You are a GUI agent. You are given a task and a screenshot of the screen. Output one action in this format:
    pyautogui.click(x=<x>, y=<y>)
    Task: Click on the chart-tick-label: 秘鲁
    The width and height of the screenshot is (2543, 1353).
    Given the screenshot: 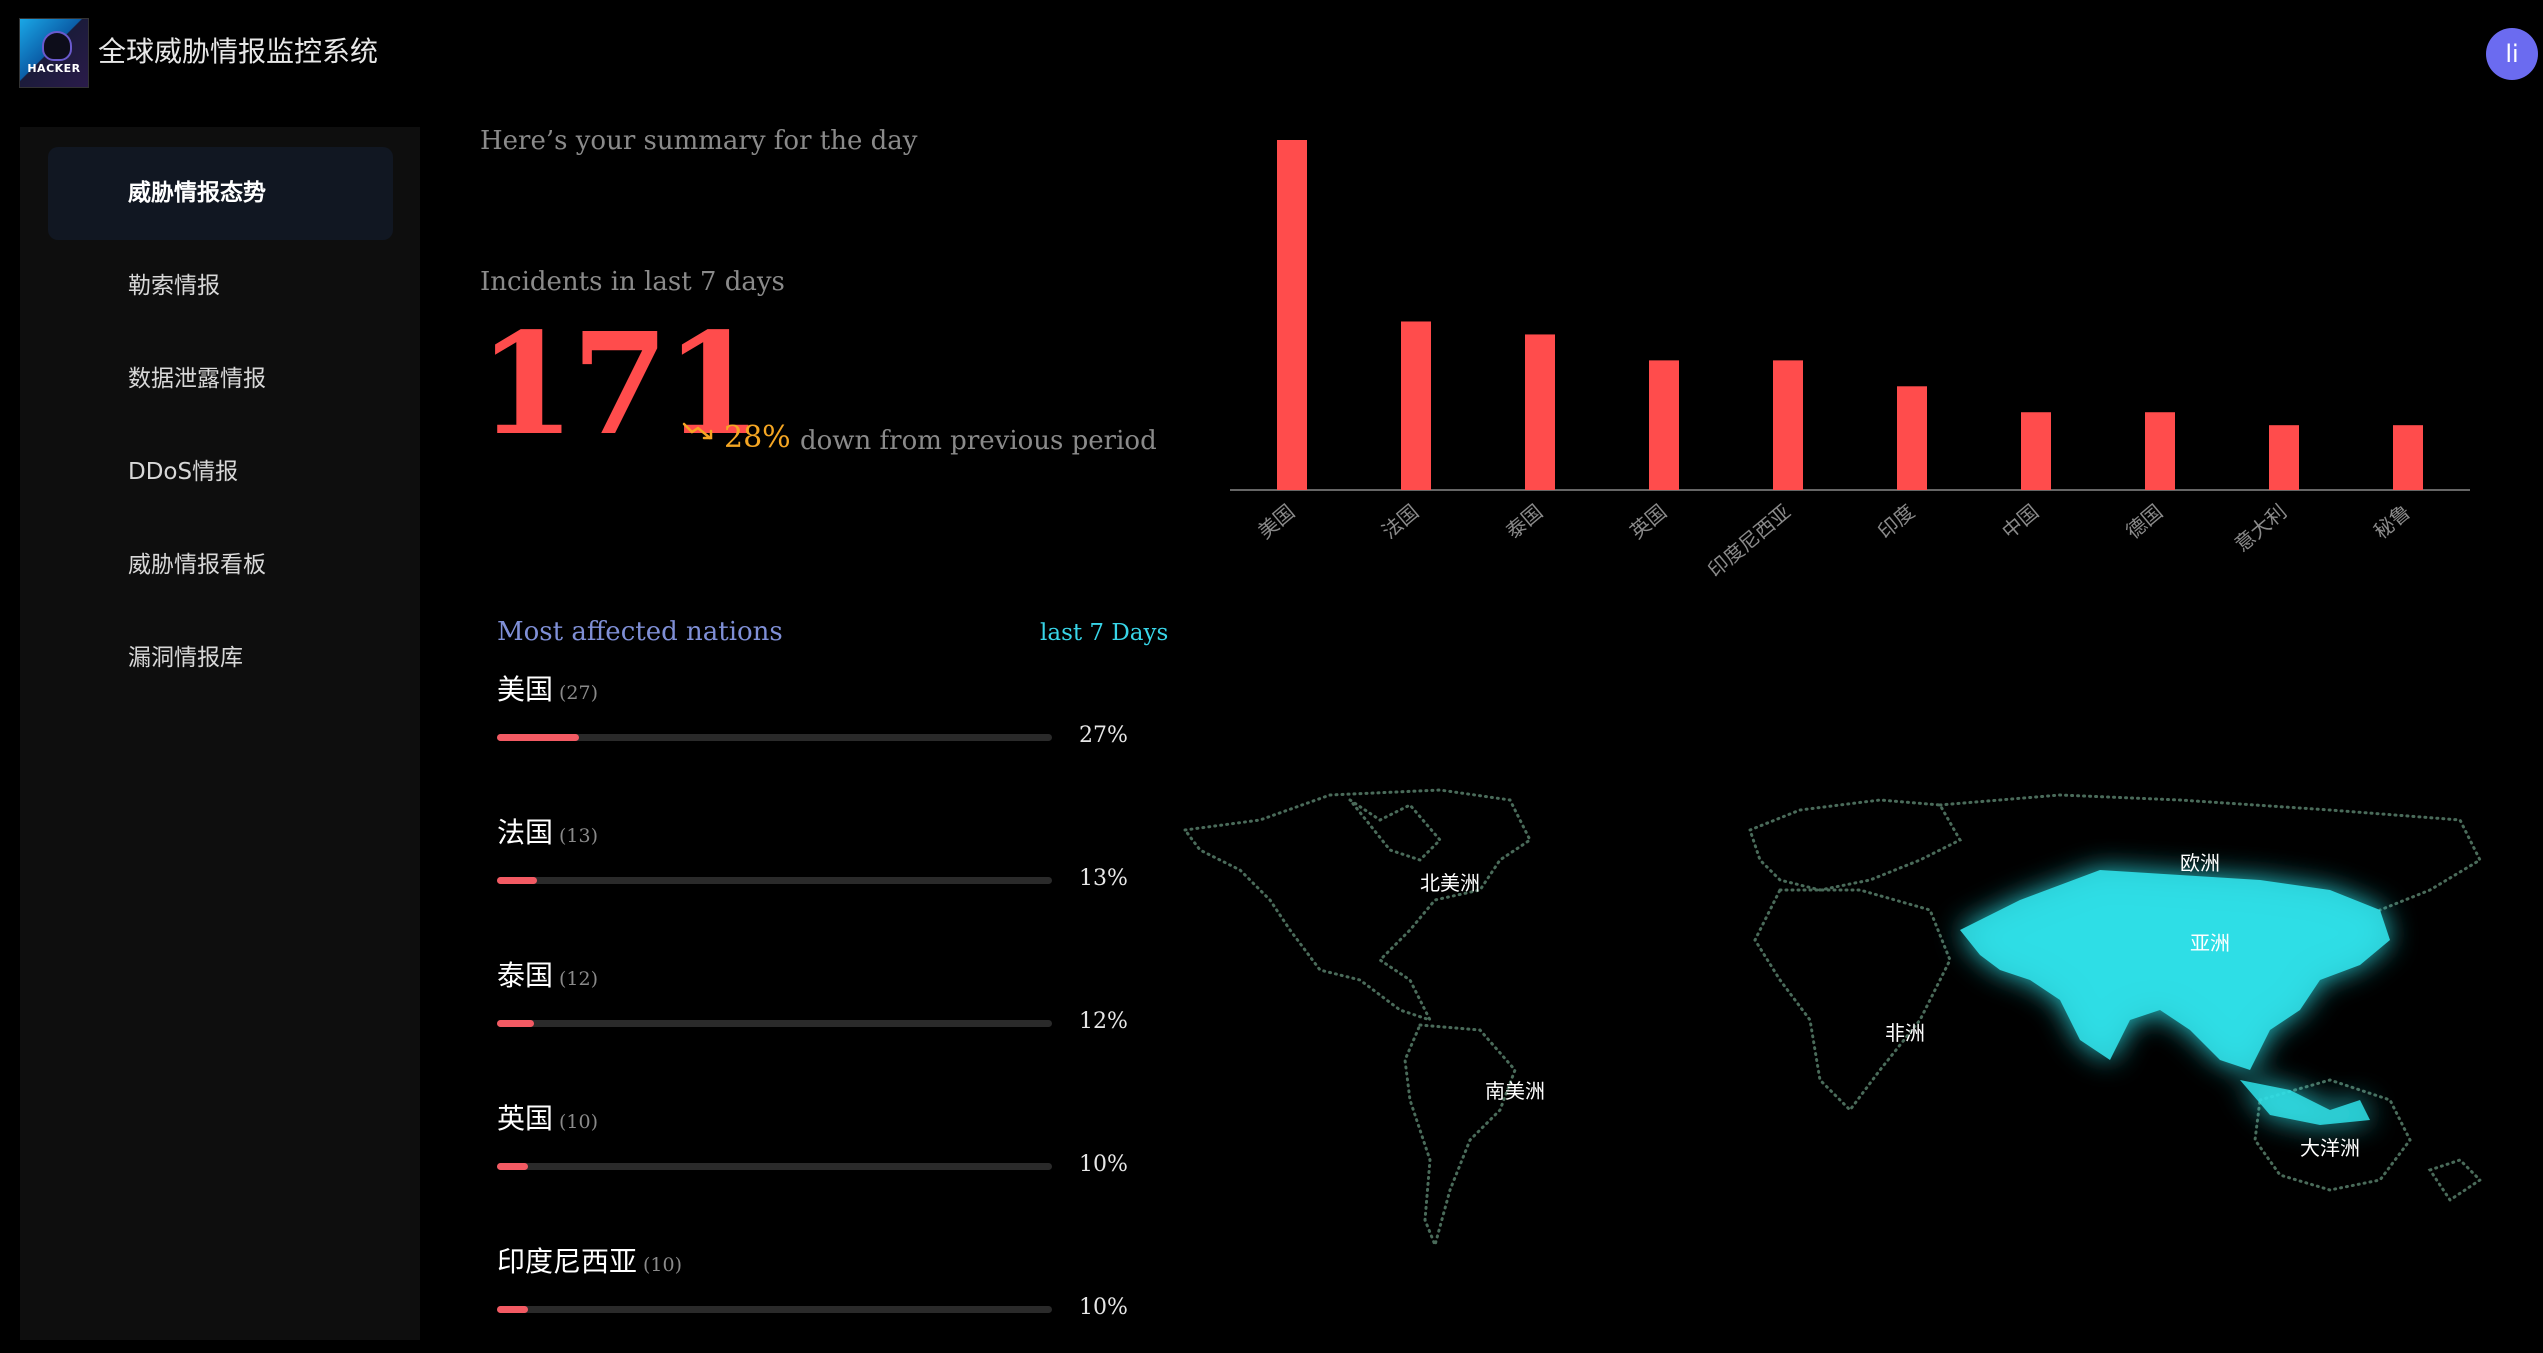 What is the action you would take?
    pyautogui.click(x=2392, y=521)
    